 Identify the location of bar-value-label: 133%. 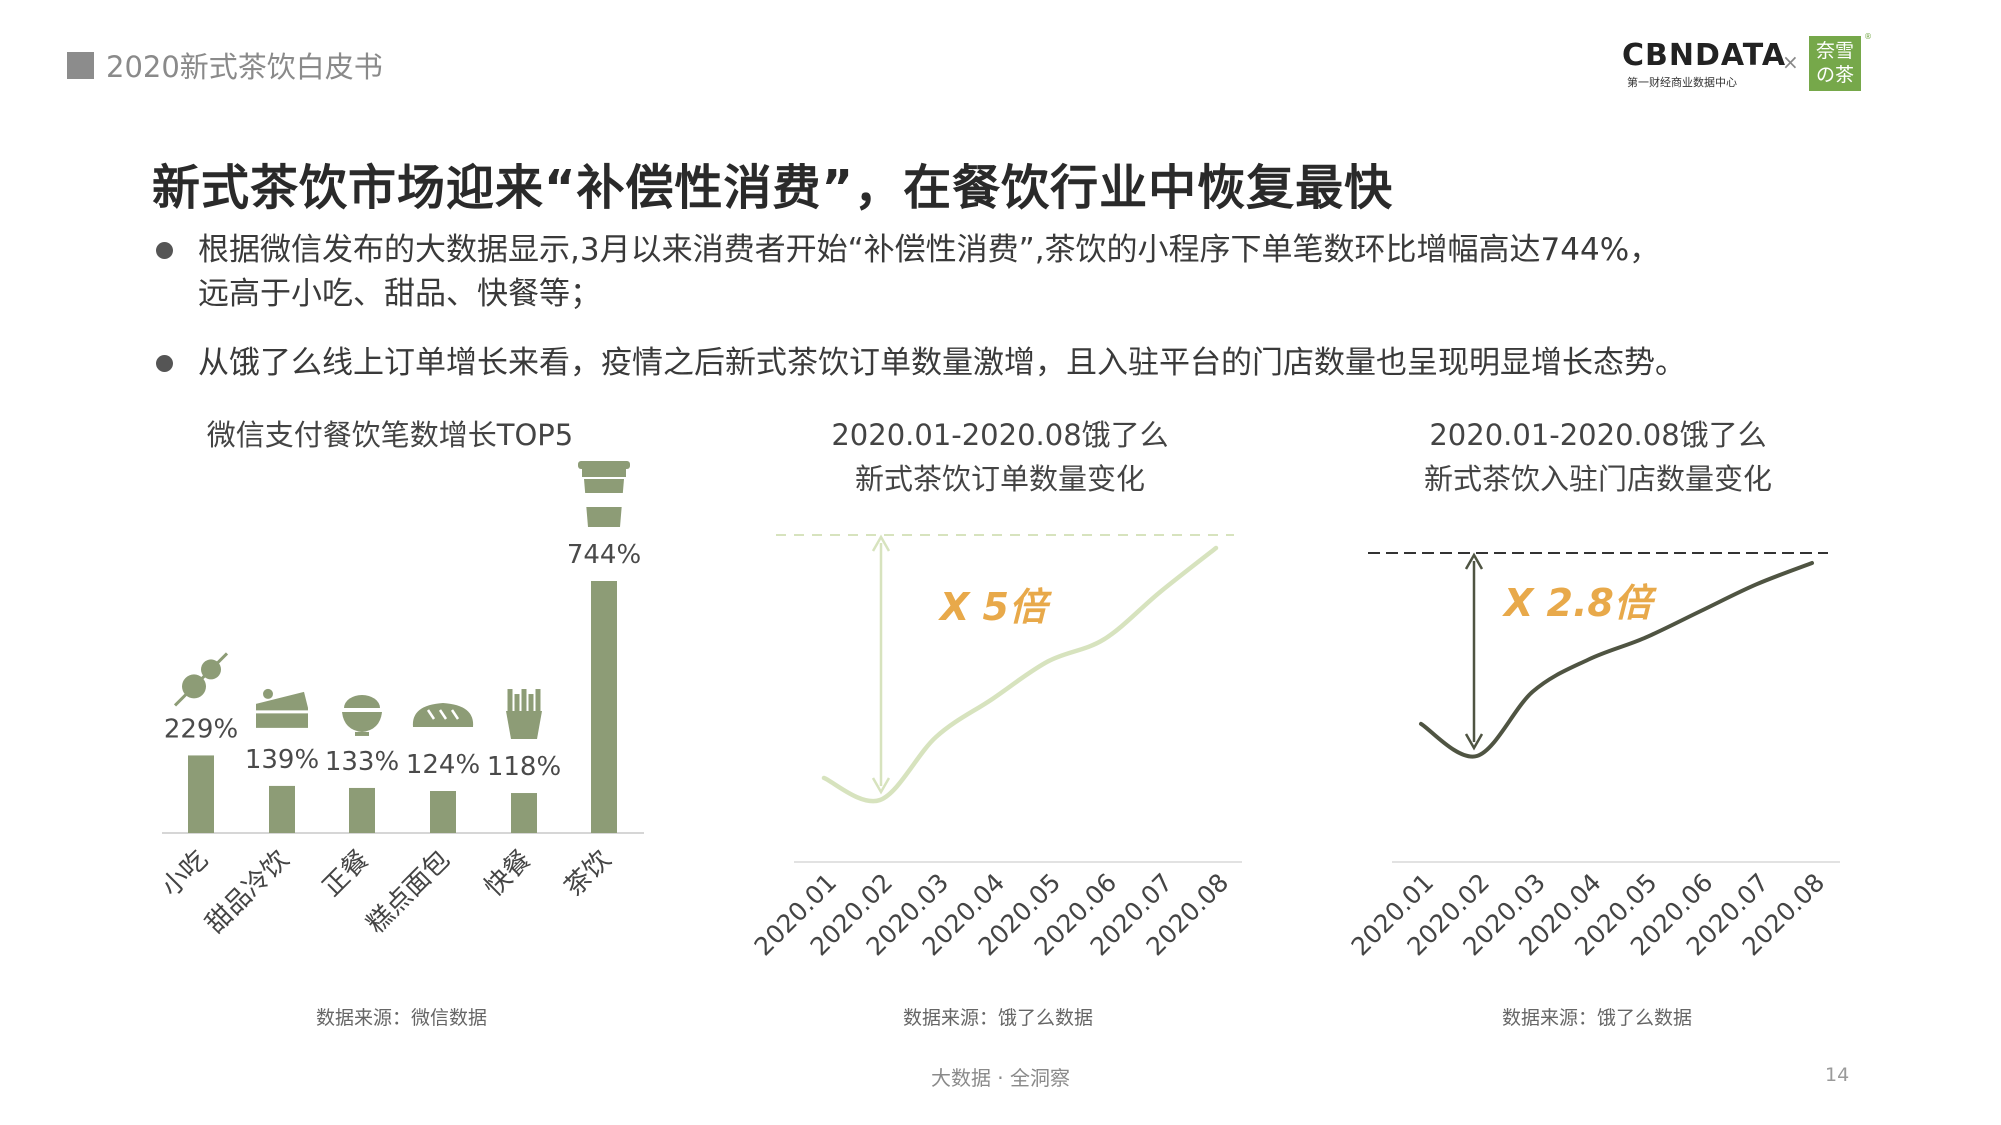
(362, 762).